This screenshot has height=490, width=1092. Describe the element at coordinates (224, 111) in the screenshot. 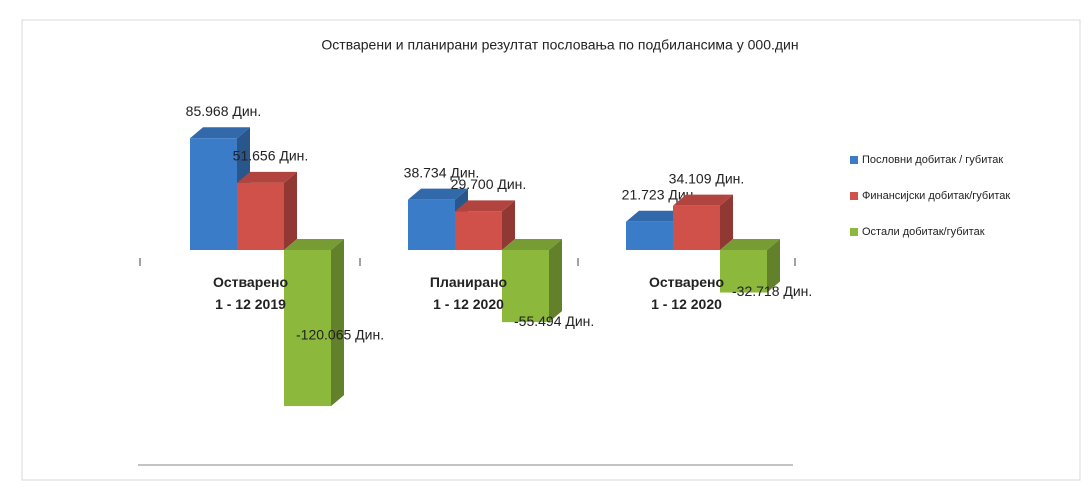

I see `data-label: 85.968 Дин.` at that location.